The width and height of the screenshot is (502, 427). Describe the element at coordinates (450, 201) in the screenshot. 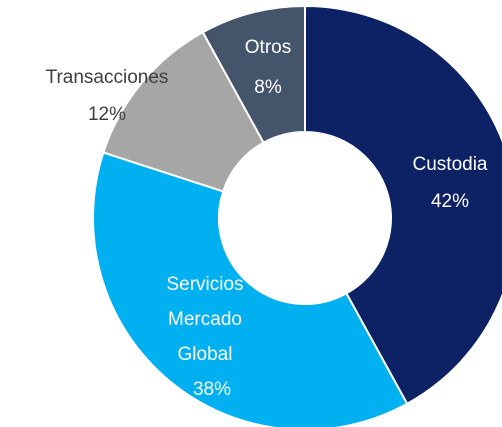

I see `value-label: 42%` at that location.